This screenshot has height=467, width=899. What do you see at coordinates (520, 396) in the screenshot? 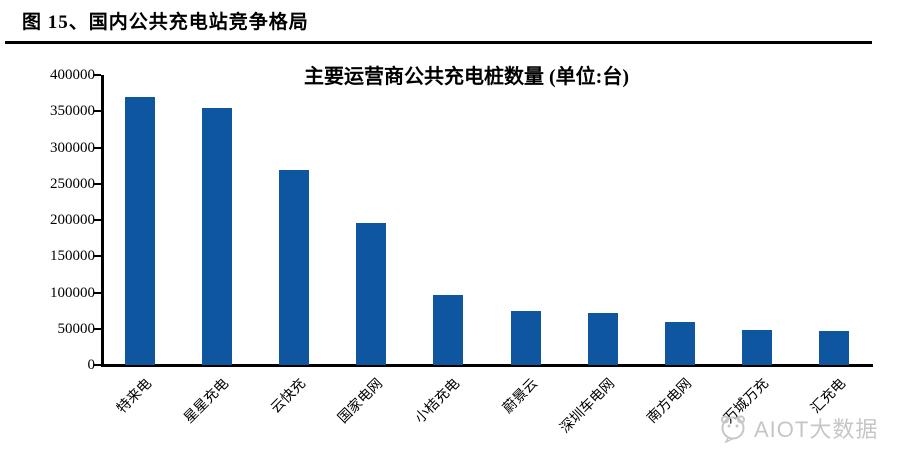
I see `x-category-label: 蔚景云` at bounding box center [520, 396].